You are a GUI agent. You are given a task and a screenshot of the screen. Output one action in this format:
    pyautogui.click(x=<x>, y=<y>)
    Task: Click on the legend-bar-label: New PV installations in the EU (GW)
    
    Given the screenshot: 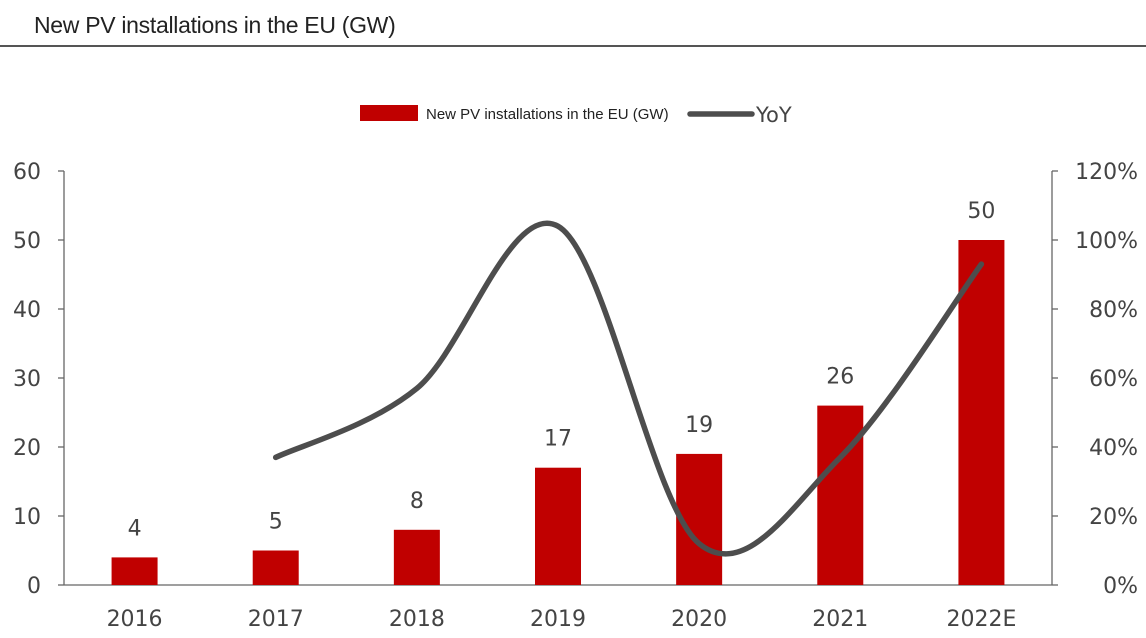 What is the action you would take?
    pyautogui.click(x=547, y=114)
    